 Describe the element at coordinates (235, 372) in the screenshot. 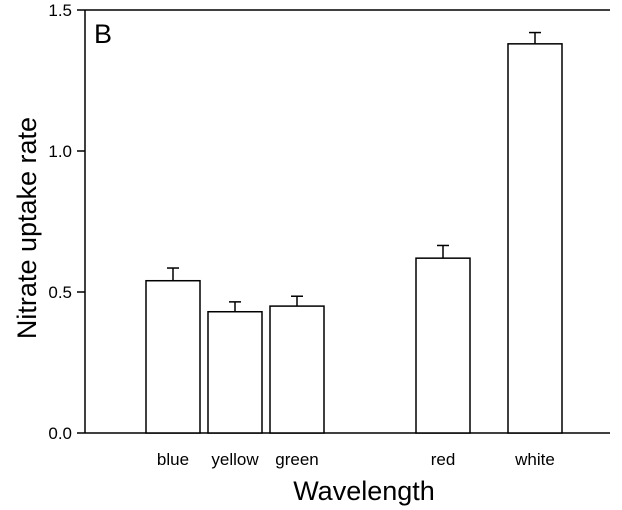

I see `bar-yellow` at that location.